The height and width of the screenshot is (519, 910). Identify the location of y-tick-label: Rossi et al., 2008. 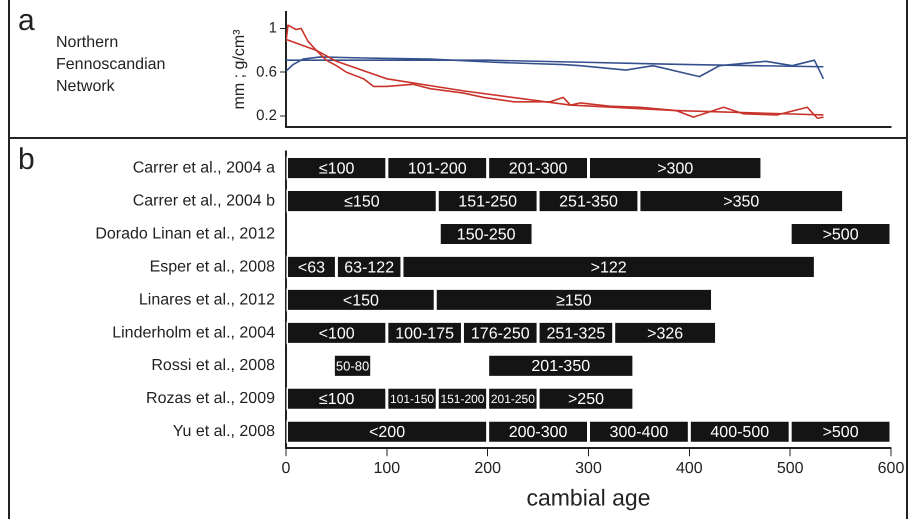
(213, 365).